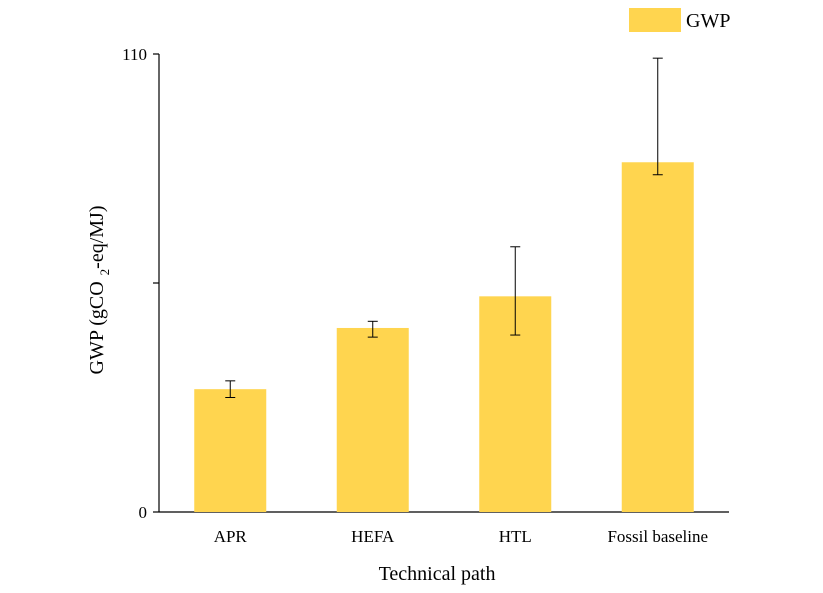  Describe the element at coordinates (97, 237) in the screenshot. I see `y-axis-label-suffix: -eq/MJ)` at that location.